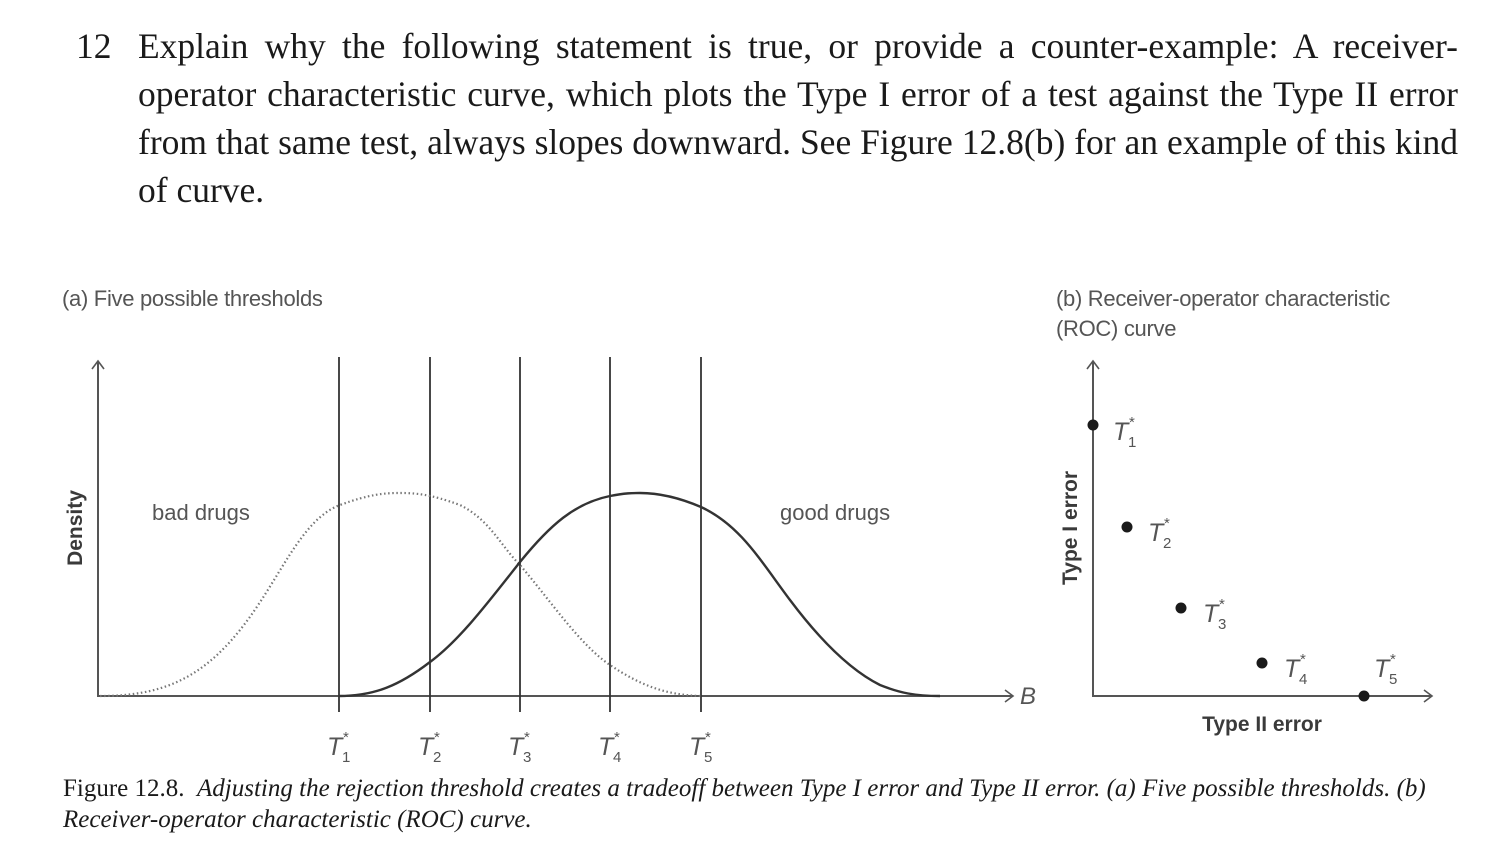  Describe the element at coordinates (192, 298) in the screenshot. I see `panel-a-title: (a) Five possible thresholds` at that location.